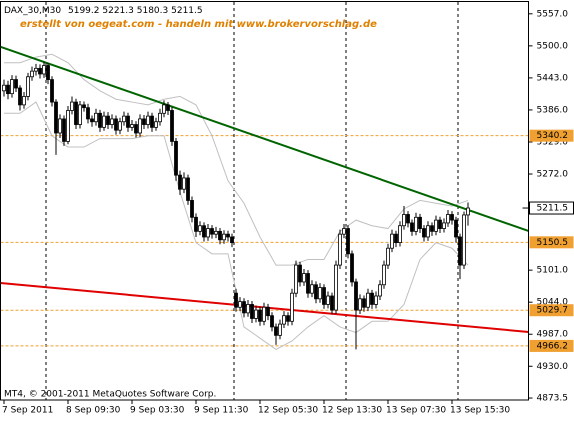  I want to click on level-label: 5340.2, so click(553, 136).